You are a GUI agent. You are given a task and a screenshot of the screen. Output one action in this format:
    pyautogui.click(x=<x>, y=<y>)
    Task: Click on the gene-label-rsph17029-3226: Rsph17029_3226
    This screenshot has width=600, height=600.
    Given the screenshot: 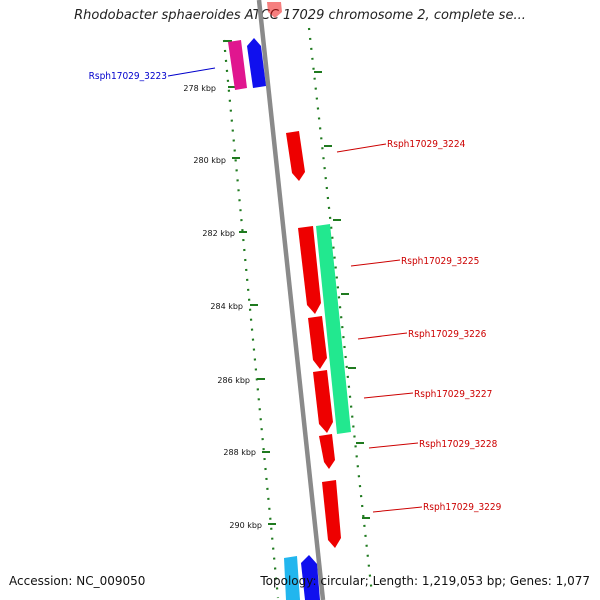 What is the action you would take?
    pyautogui.click(x=447, y=334)
    